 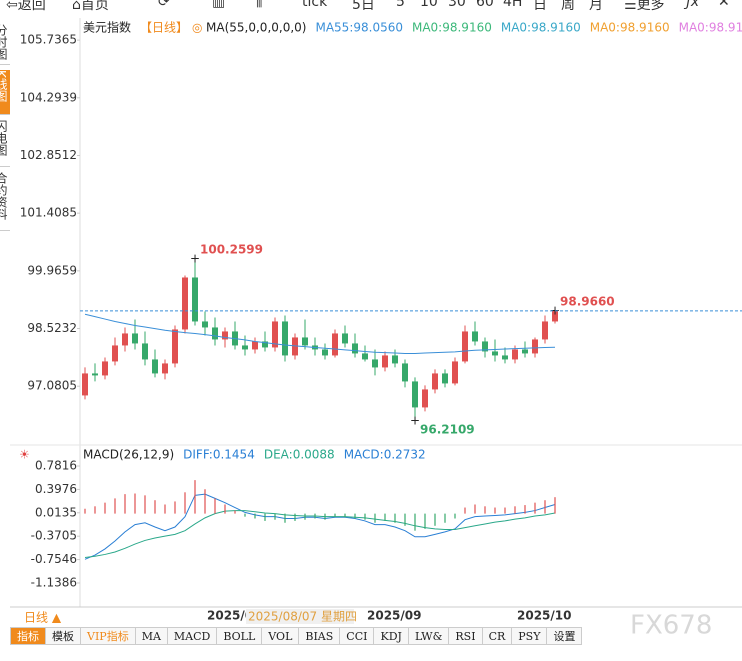 I want to click on period-button: 30, so click(x=457, y=5).